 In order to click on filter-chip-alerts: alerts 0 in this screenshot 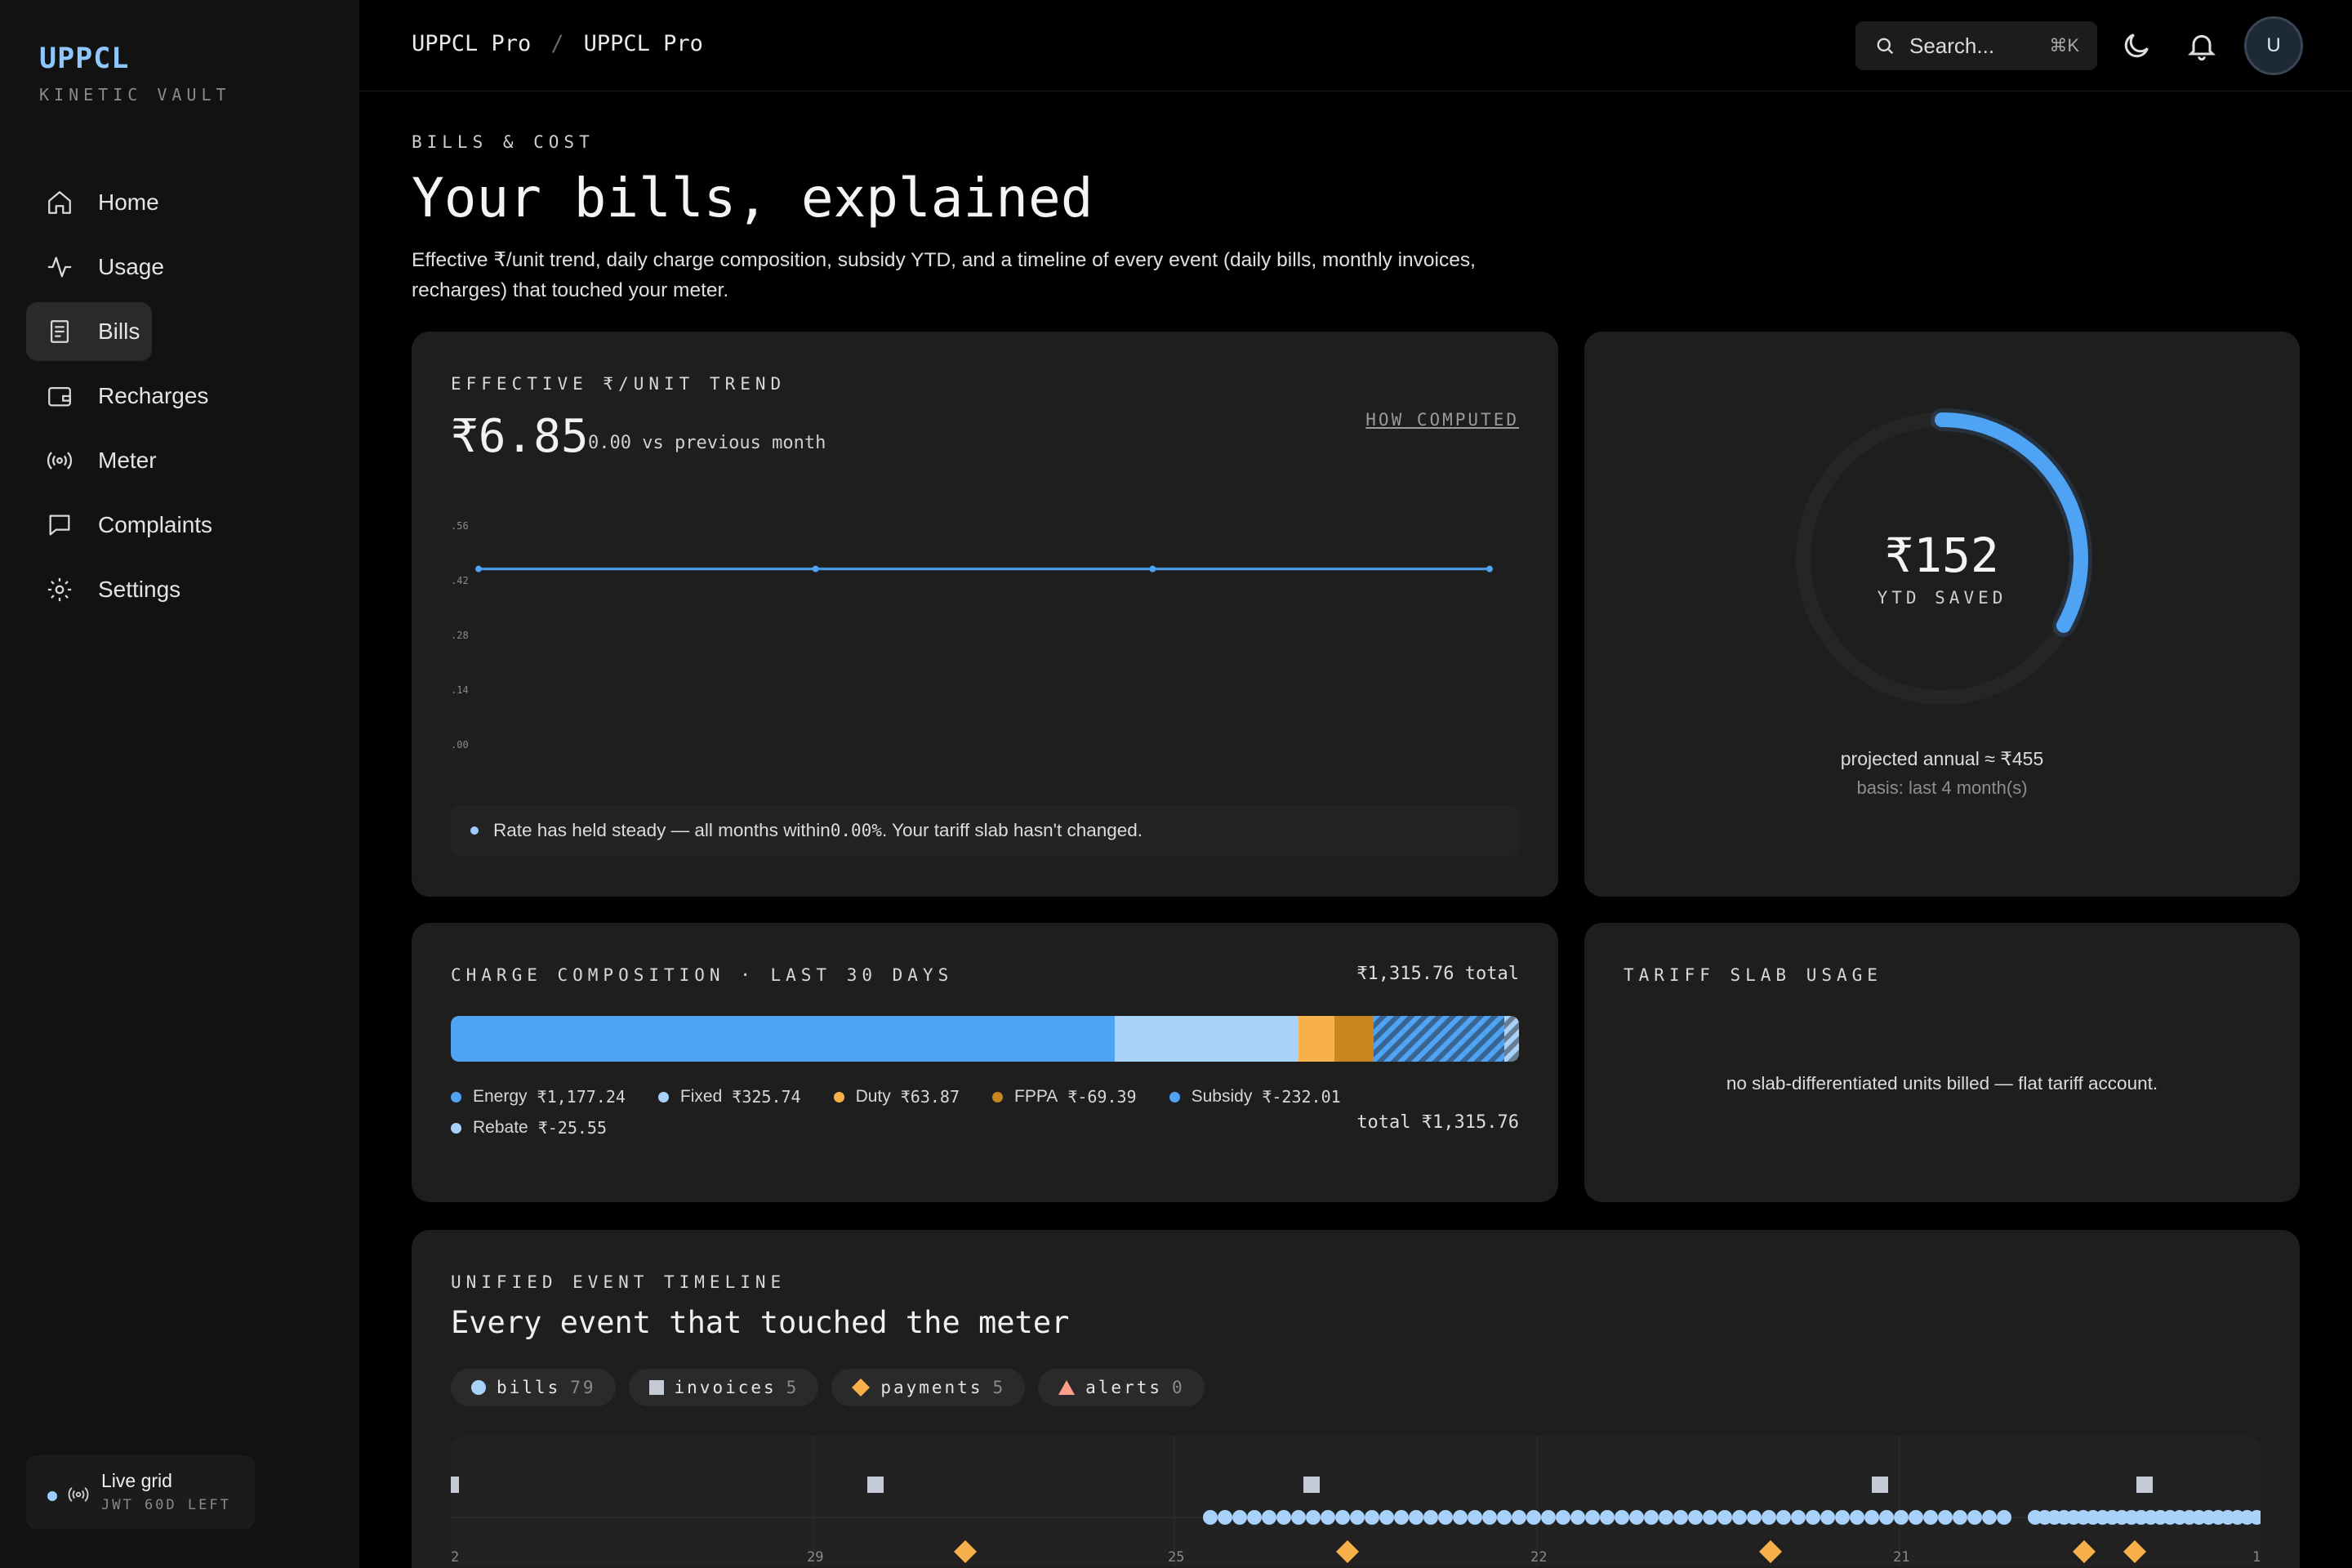, I will do `click(1121, 1387)`.